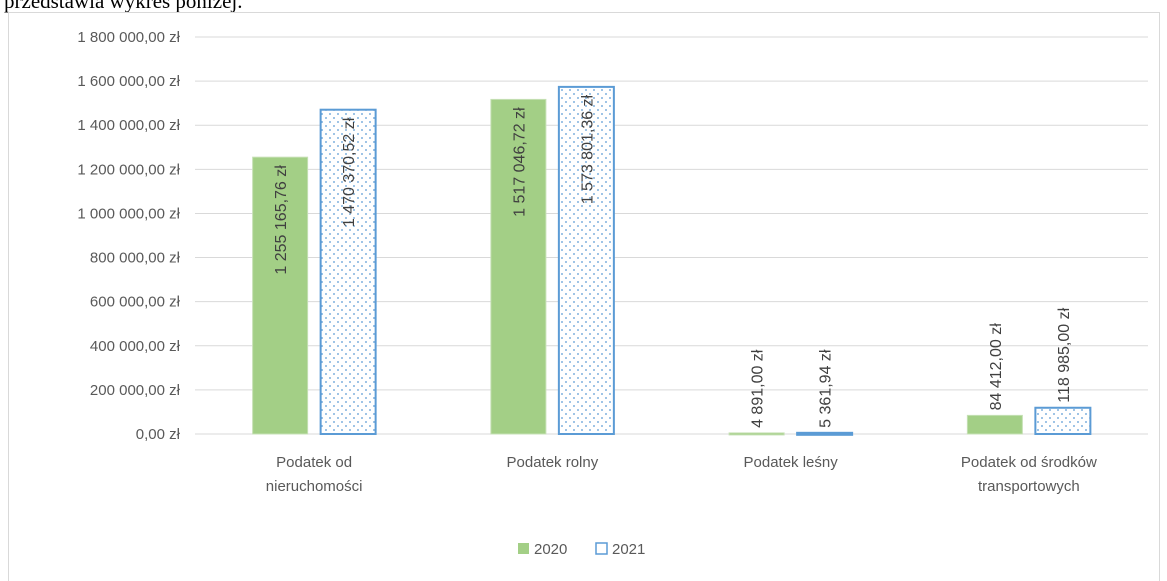 The width and height of the screenshot is (1167, 581). I want to click on y-tick-label: 200 000,00 zł, so click(135, 390).